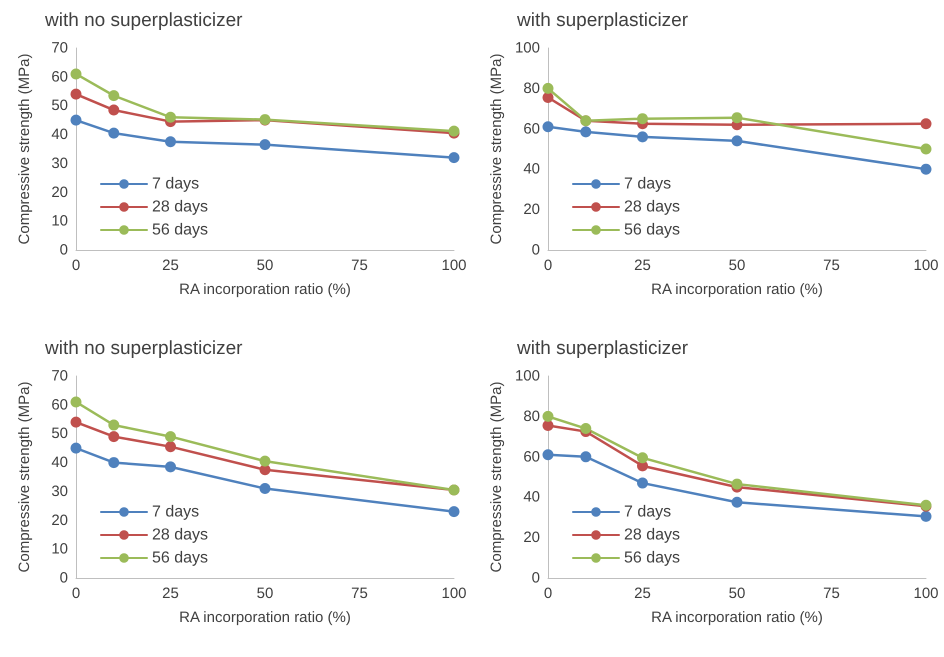 The height and width of the screenshot is (657, 944). Describe the element at coordinates (59, 105) in the screenshot. I see `y-tick-label: 50` at that location.